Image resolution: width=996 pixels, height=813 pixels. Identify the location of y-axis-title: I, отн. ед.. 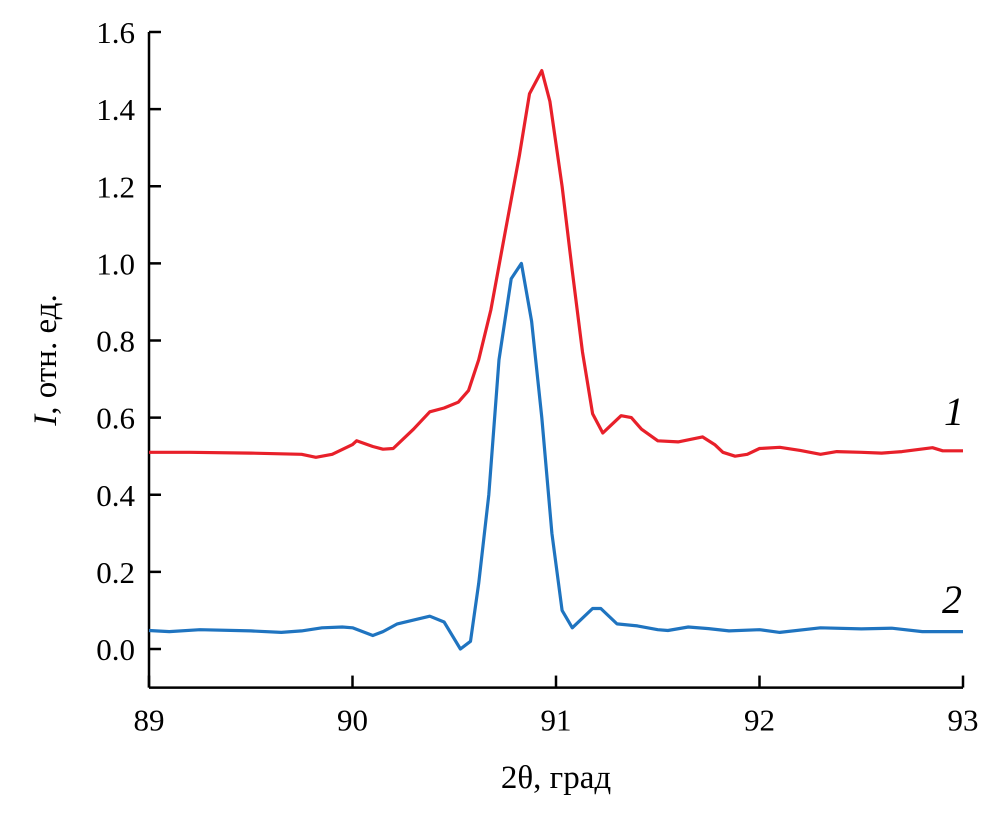
(46, 360).